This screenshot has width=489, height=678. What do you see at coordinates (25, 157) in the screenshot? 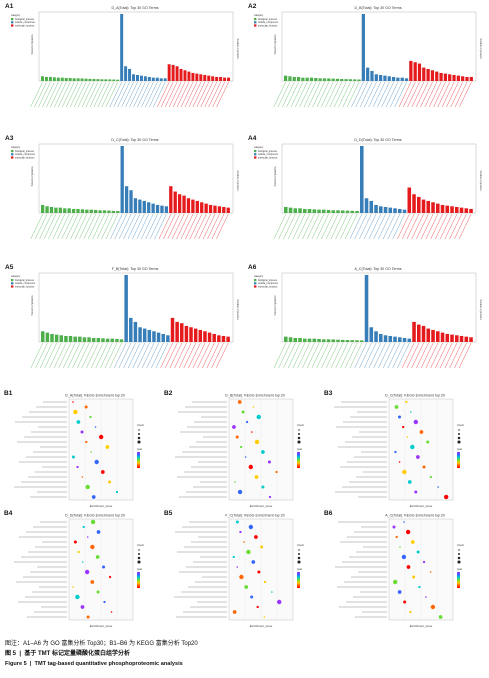
I see `legend-label-molecular_function: molecular_function` at bounding box center [25, 157].